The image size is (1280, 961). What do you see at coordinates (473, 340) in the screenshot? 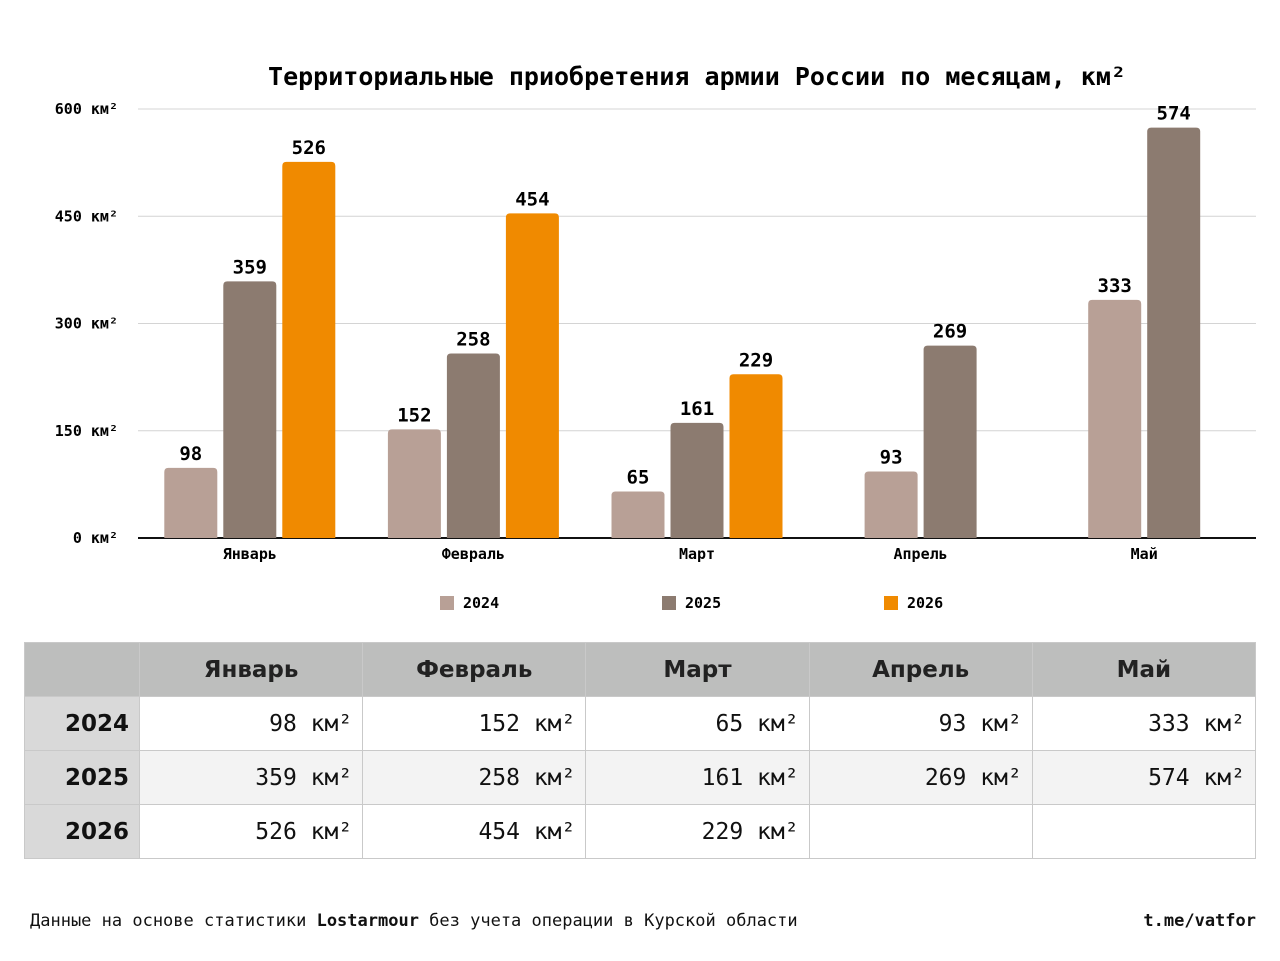
I see `data-label: 258` at bounding box center [473, 340].